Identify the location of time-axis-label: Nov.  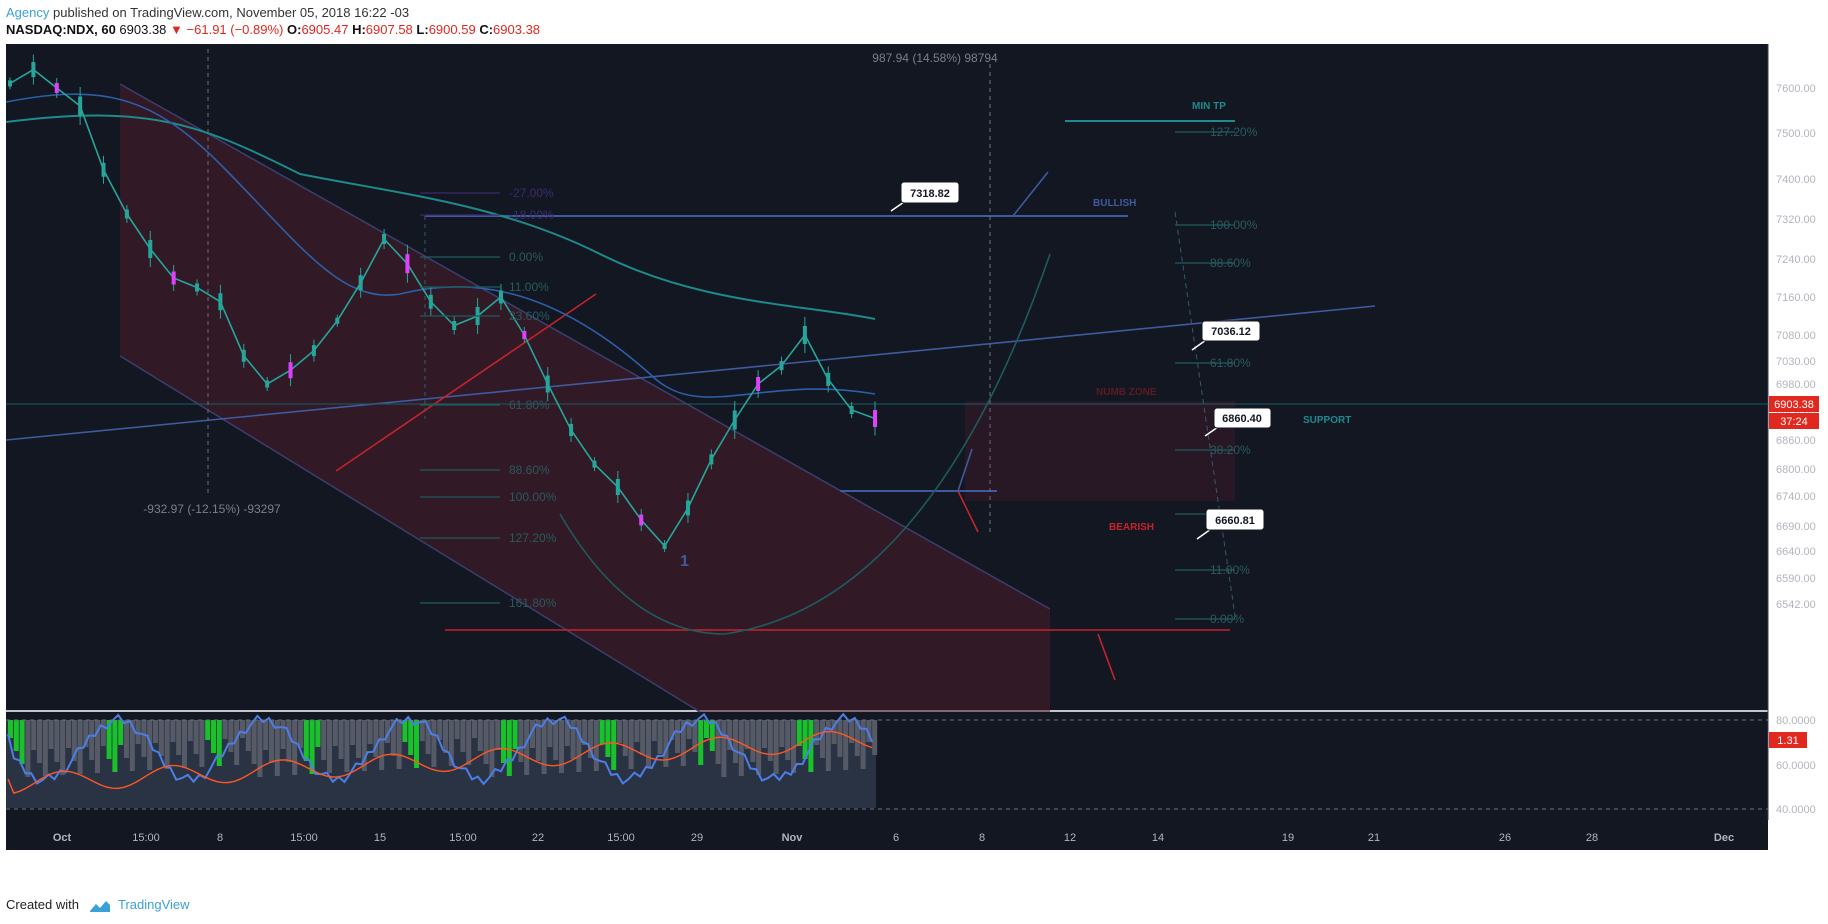
(793, 838).